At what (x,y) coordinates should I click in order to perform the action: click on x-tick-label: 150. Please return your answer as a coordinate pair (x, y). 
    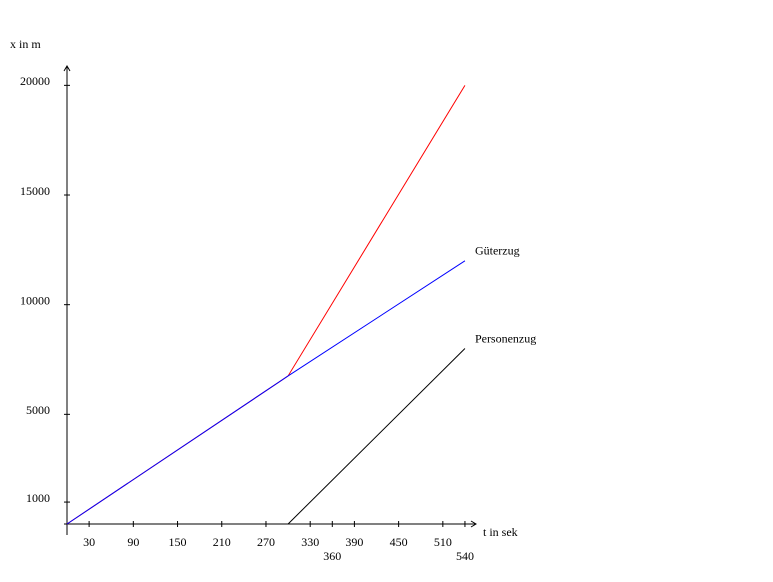
    Looking at the image, I should click on (178, 542).